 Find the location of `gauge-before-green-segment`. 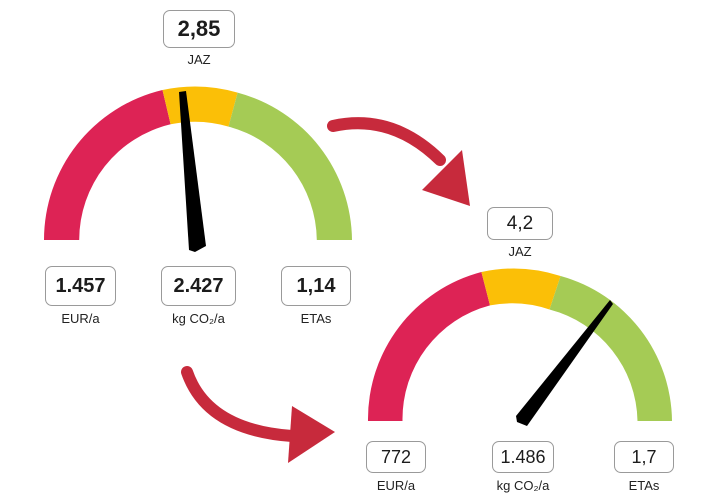

gauge-before-green-segment is located at coordinates (290, 166).